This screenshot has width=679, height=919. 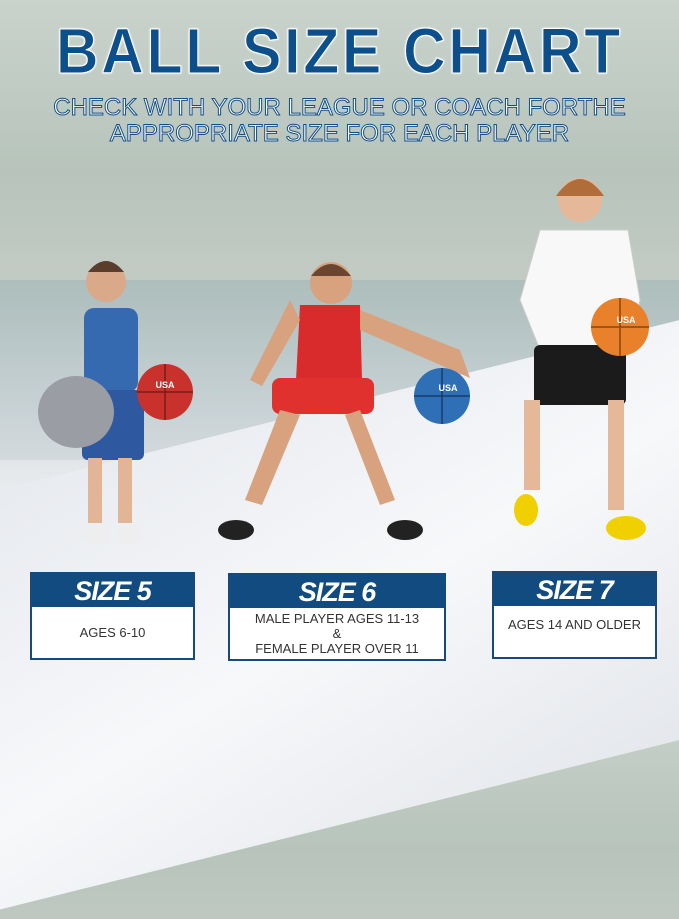 I want to click on size-7-card: SIZE 7 AGES 14 AND OLDER, so click(x=574, y=615).